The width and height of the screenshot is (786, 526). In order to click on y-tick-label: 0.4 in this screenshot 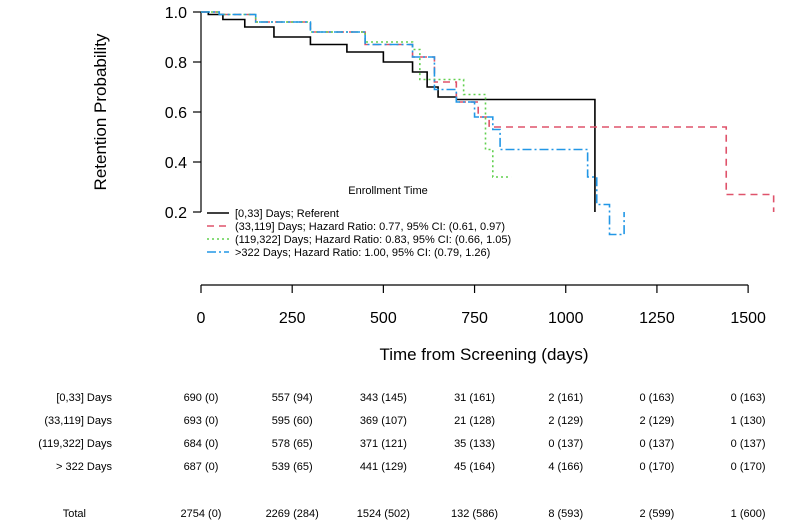, I will do `click(176, 163)`.